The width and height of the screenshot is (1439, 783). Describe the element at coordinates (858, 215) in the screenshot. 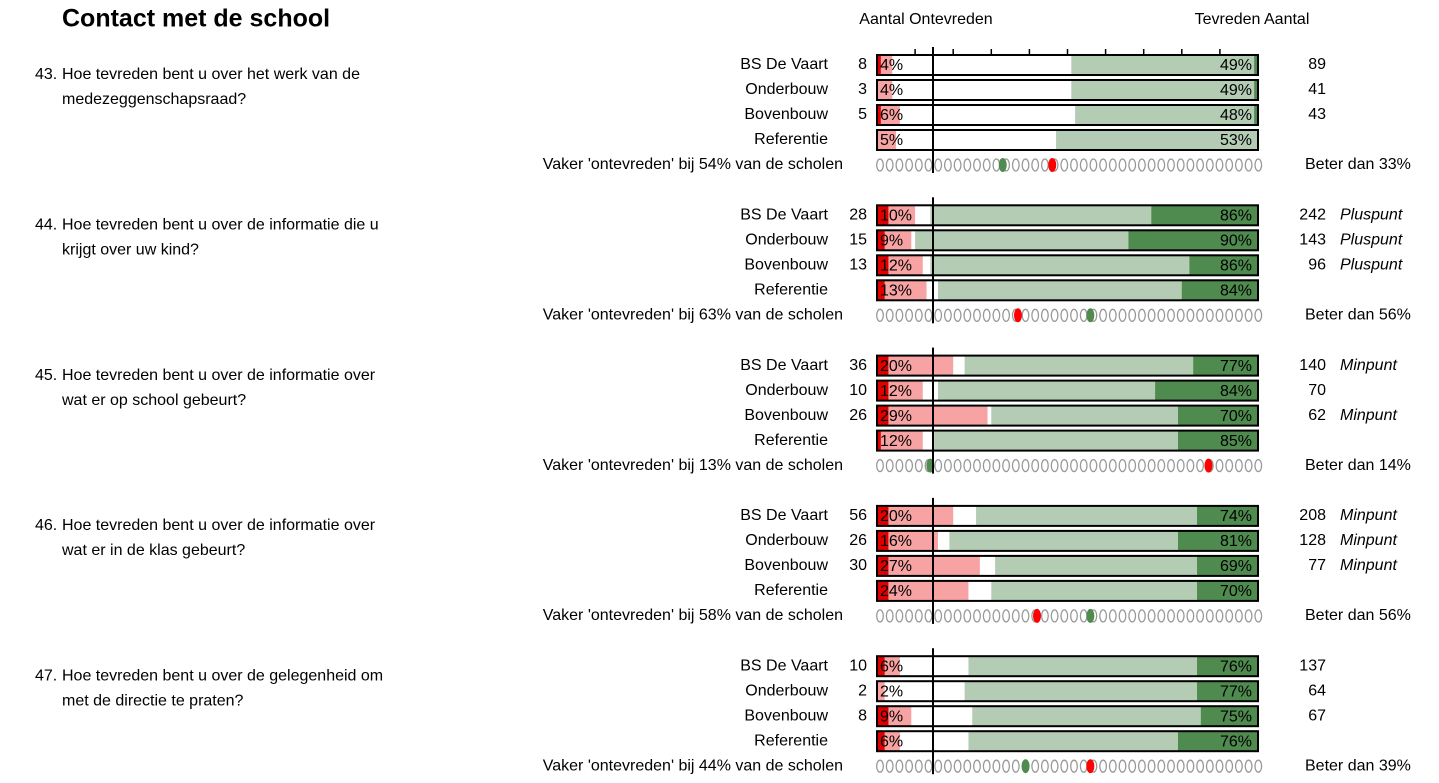

I see `count-left: 28` at that location.